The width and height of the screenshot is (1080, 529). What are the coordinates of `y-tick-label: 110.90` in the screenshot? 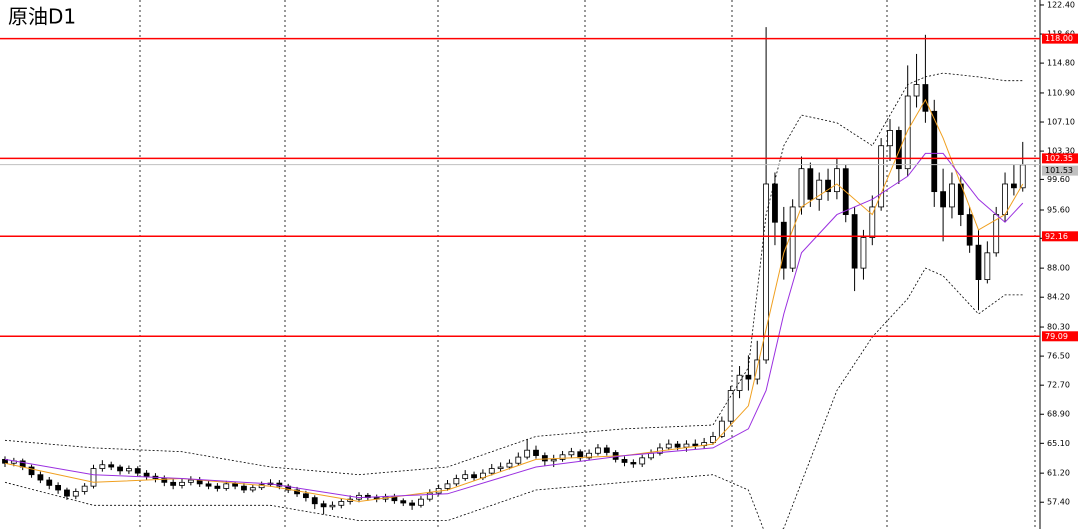 It's located at (1061, 92).